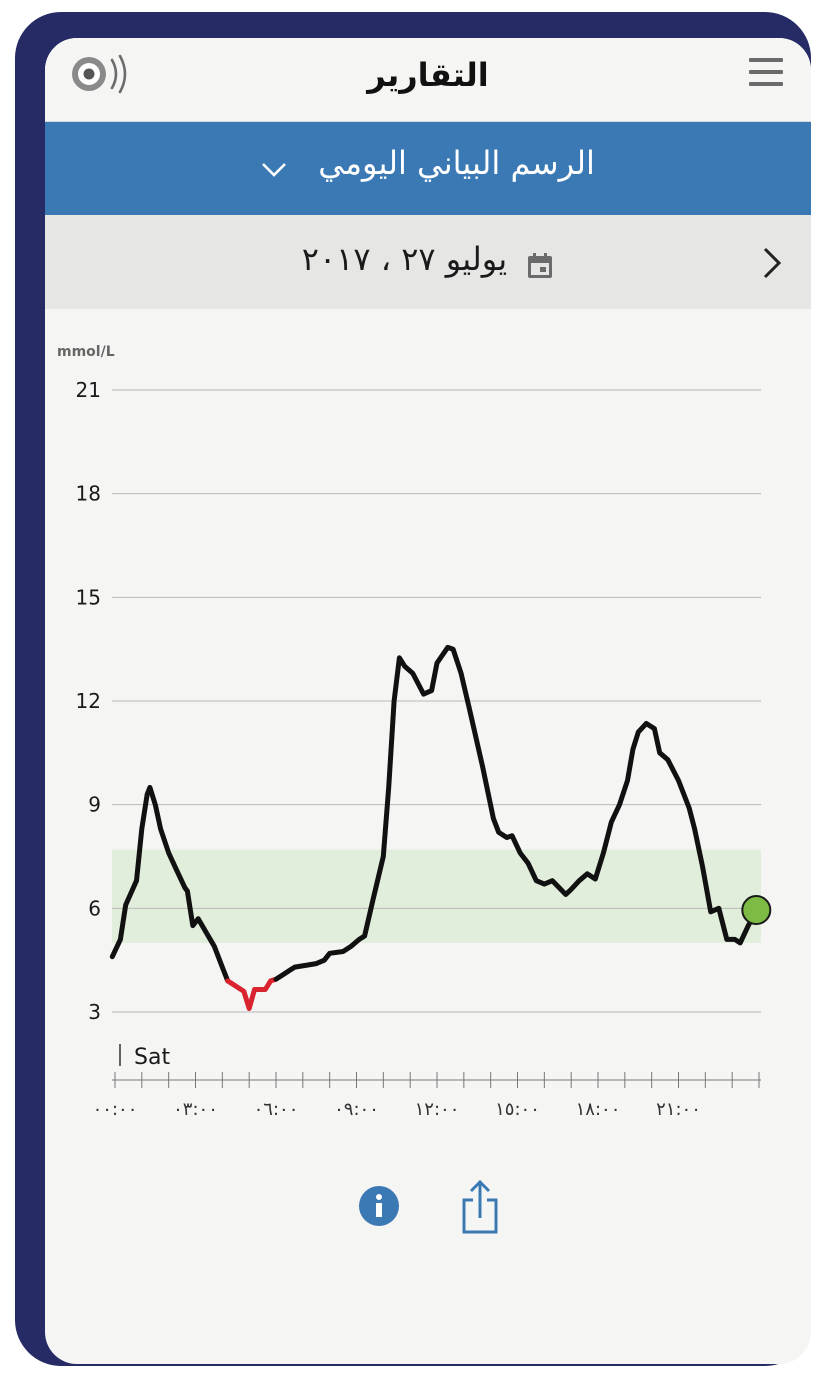 The image size is (825, 1379). I want to click on y-tick-label: 21, so click(88, 390).